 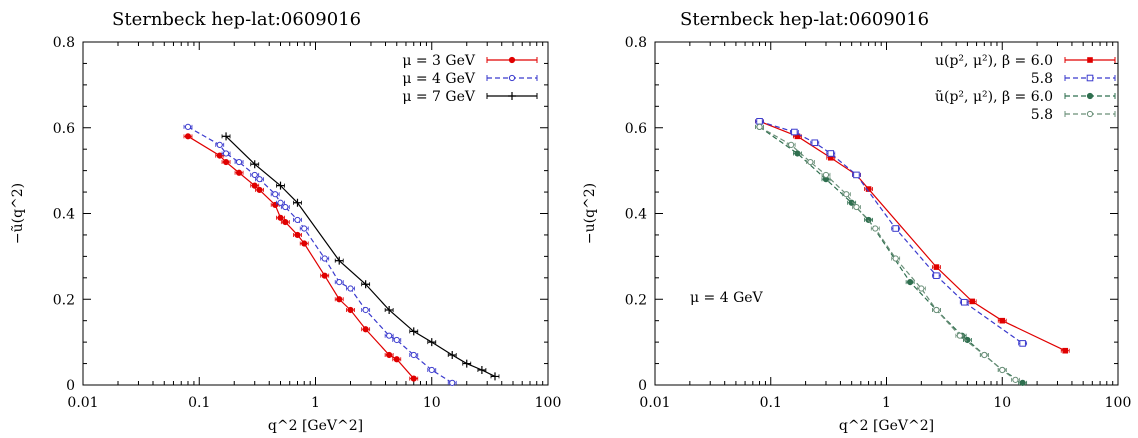 I want to click on y-axis-label: −ũ(q^2), so click(x=18, y=213).